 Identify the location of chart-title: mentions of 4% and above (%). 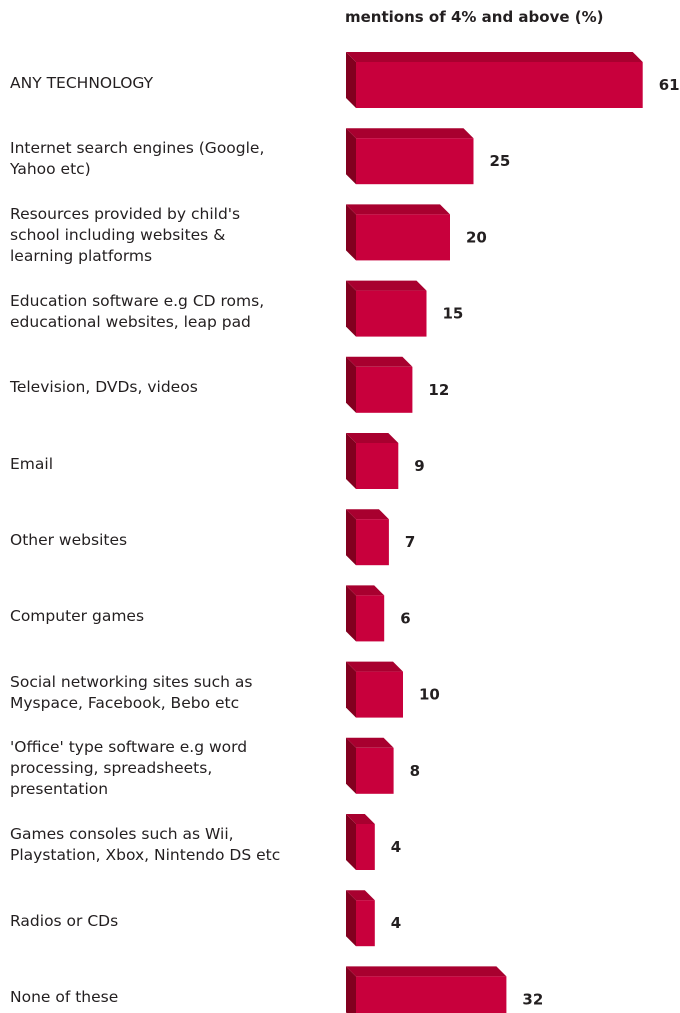
(474, 17).